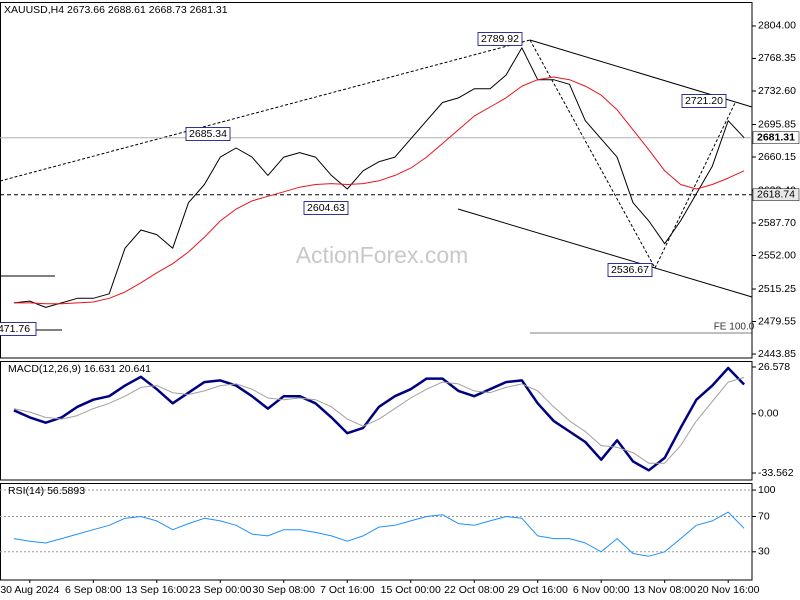 The width and height of the screenshot is (800, 600). I want to click on price-annotation: 471.76, so click(15, 329).